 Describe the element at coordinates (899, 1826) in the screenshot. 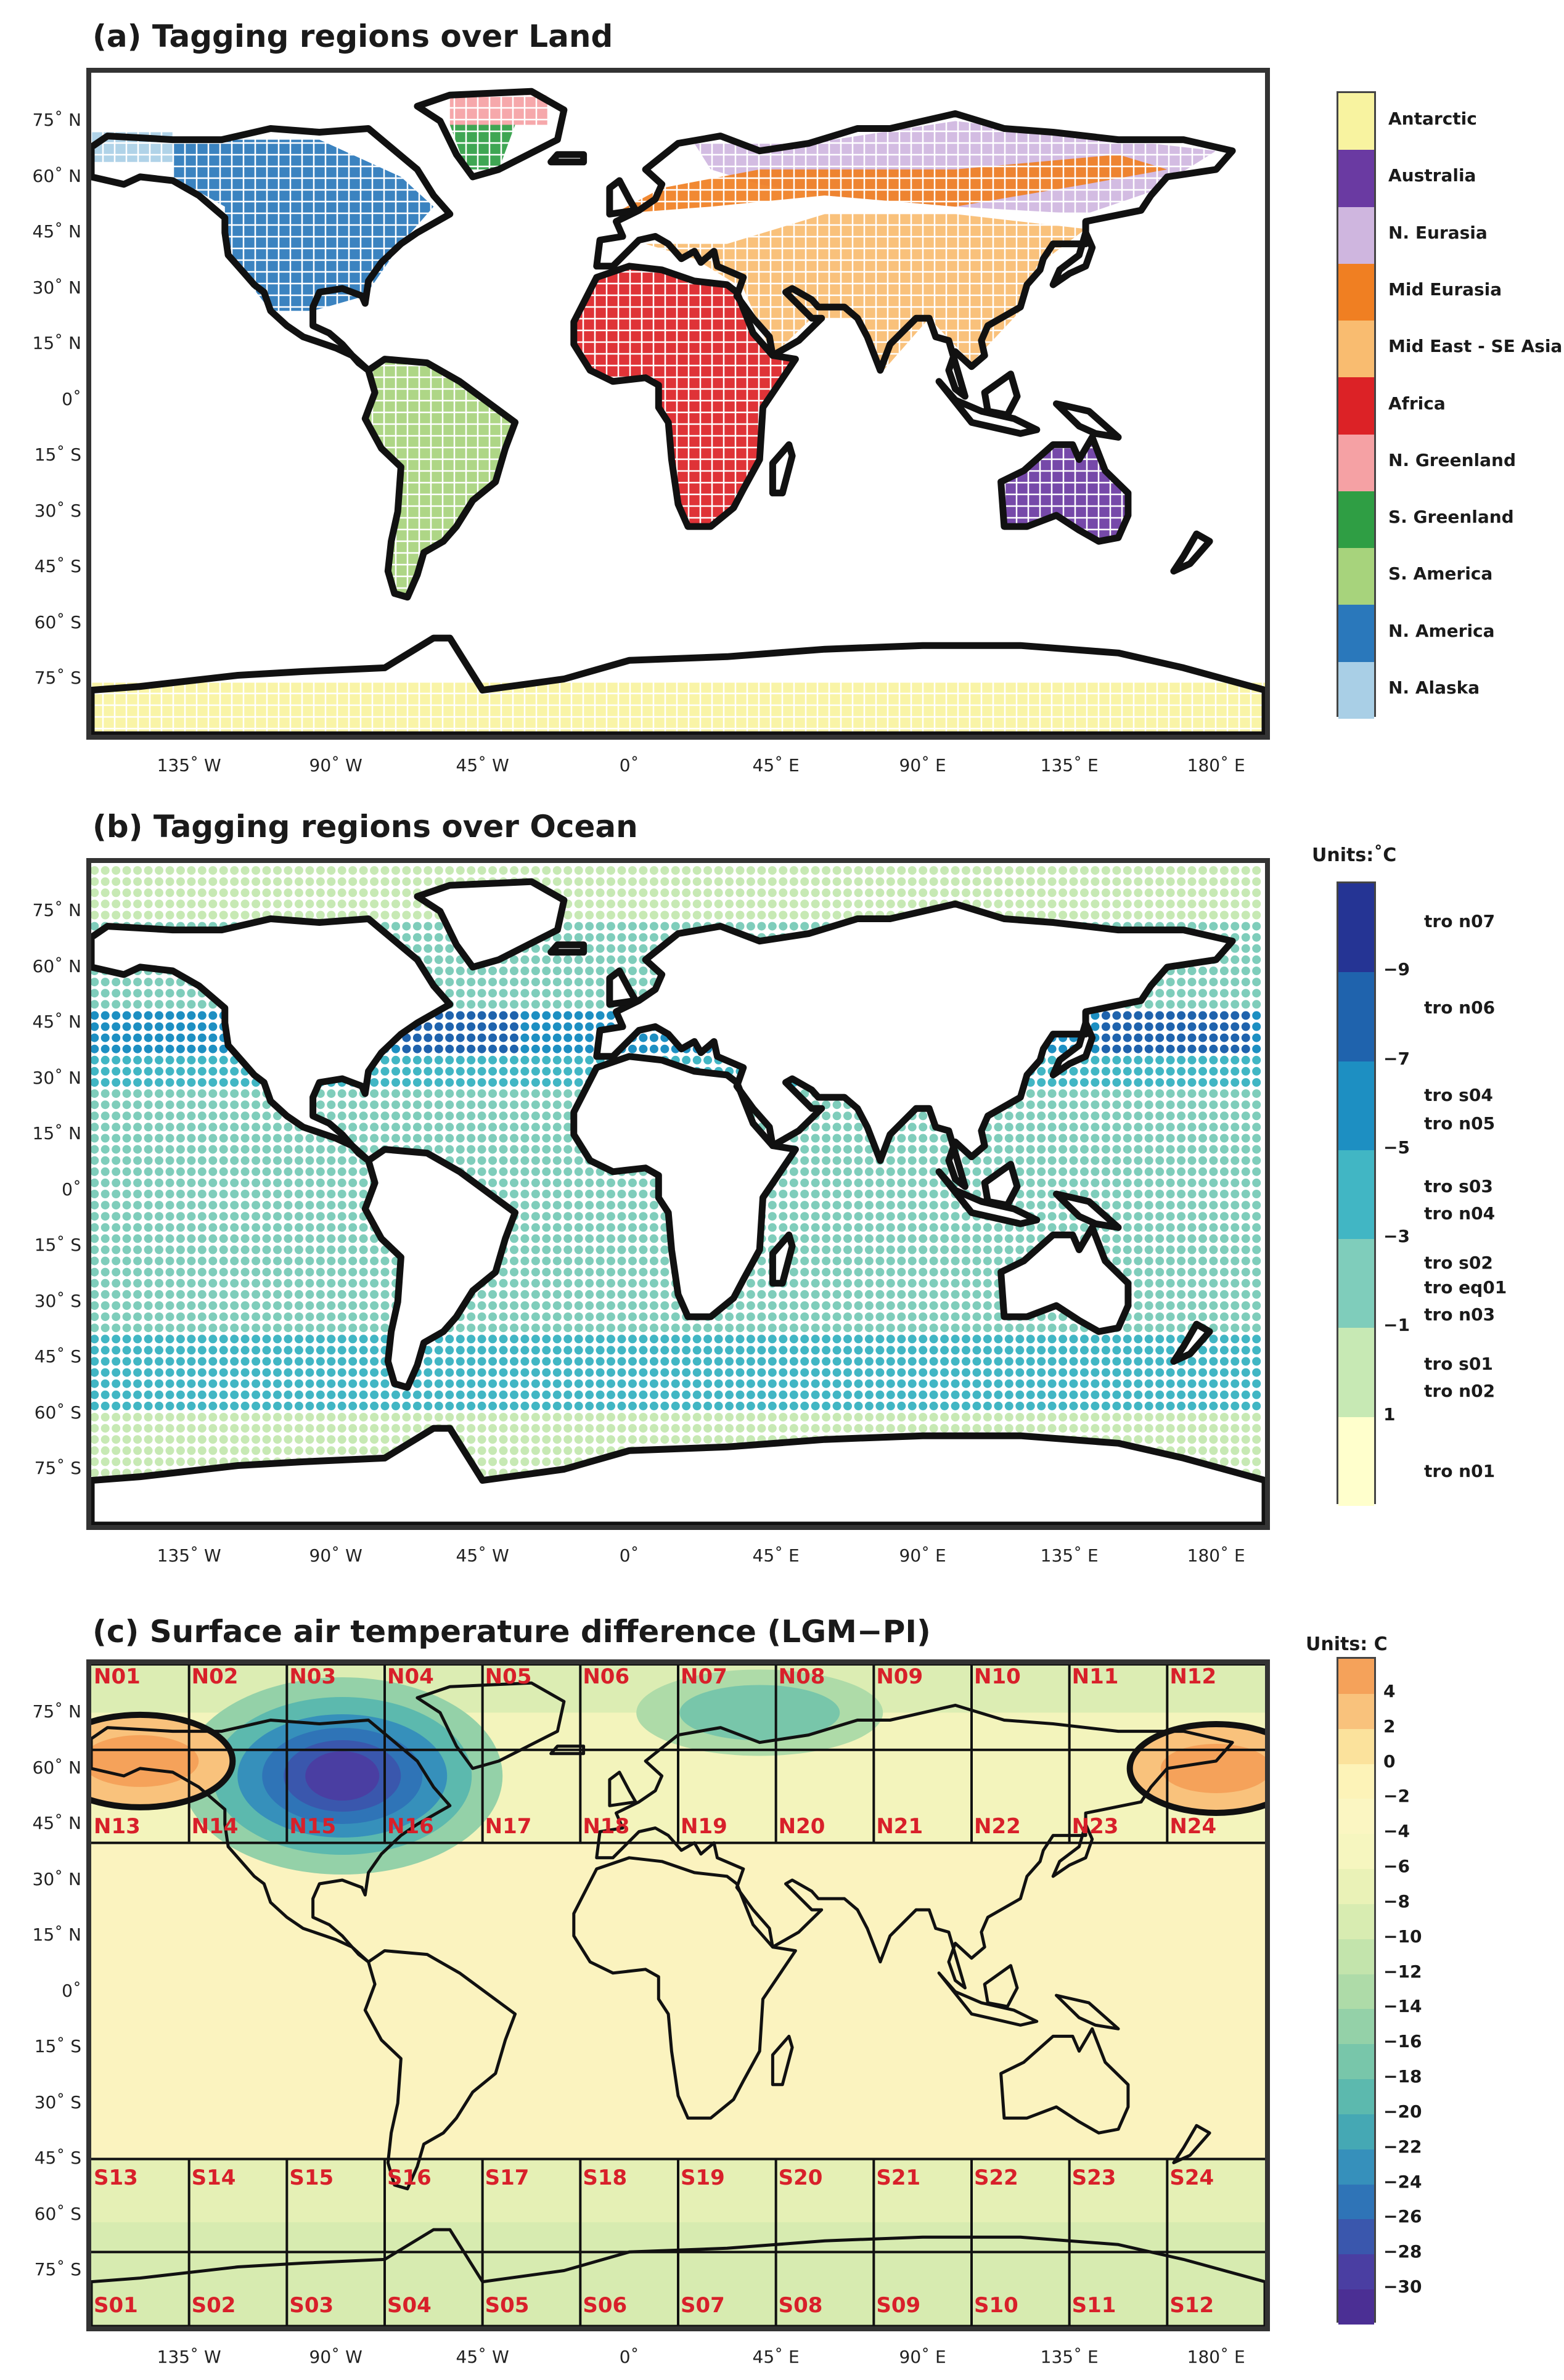

I see `region-box-label: N21` at that location.